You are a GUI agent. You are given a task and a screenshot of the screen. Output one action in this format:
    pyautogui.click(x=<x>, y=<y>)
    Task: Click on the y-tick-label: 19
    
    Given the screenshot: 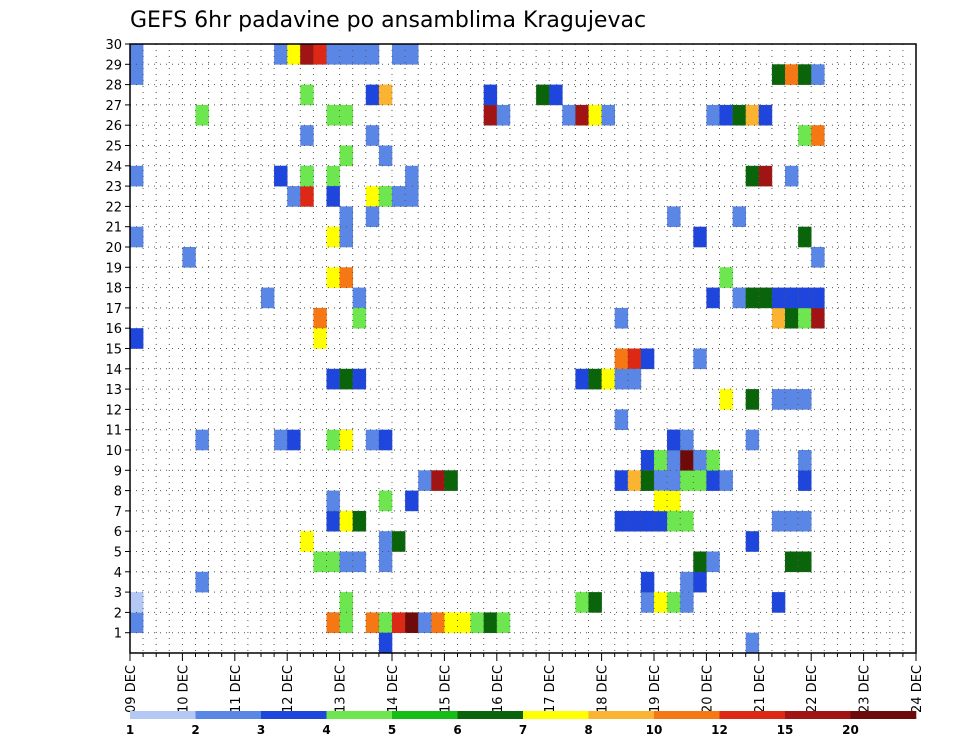 What is the action you would take?
    pyautogui.click(x=113, y=268)
    